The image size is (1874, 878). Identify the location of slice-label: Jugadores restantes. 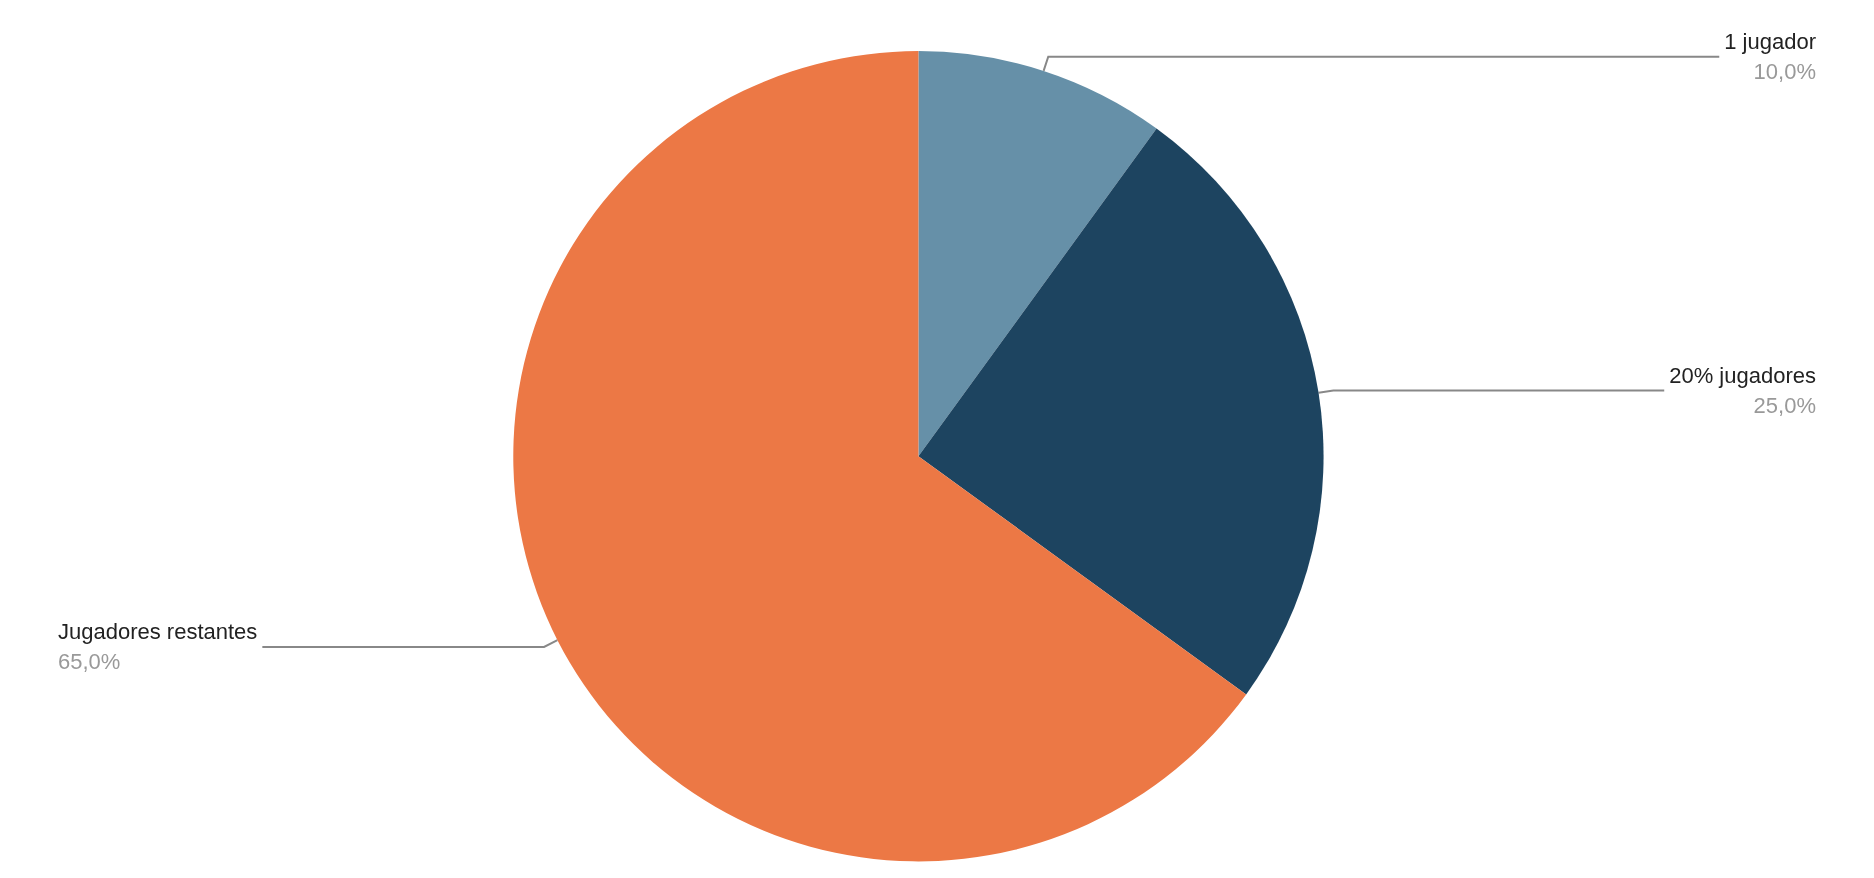
(158, 632).